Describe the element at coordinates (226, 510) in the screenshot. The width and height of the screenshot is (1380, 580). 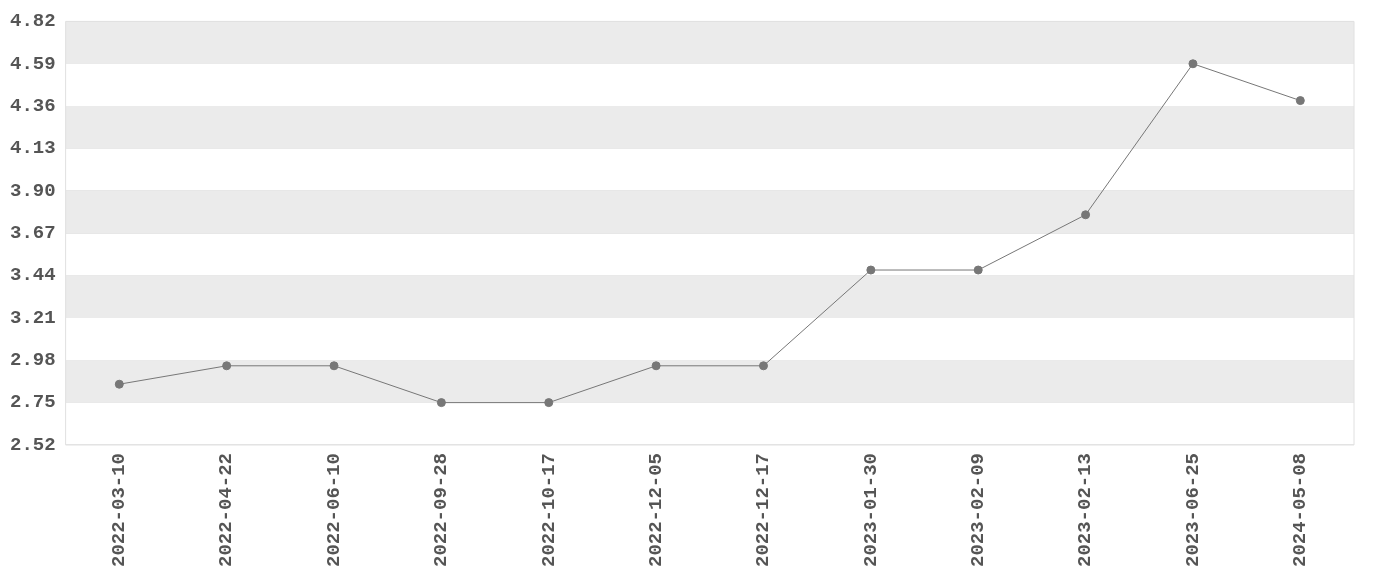
I see `x-tick-label: 2022-04-22` at that location.